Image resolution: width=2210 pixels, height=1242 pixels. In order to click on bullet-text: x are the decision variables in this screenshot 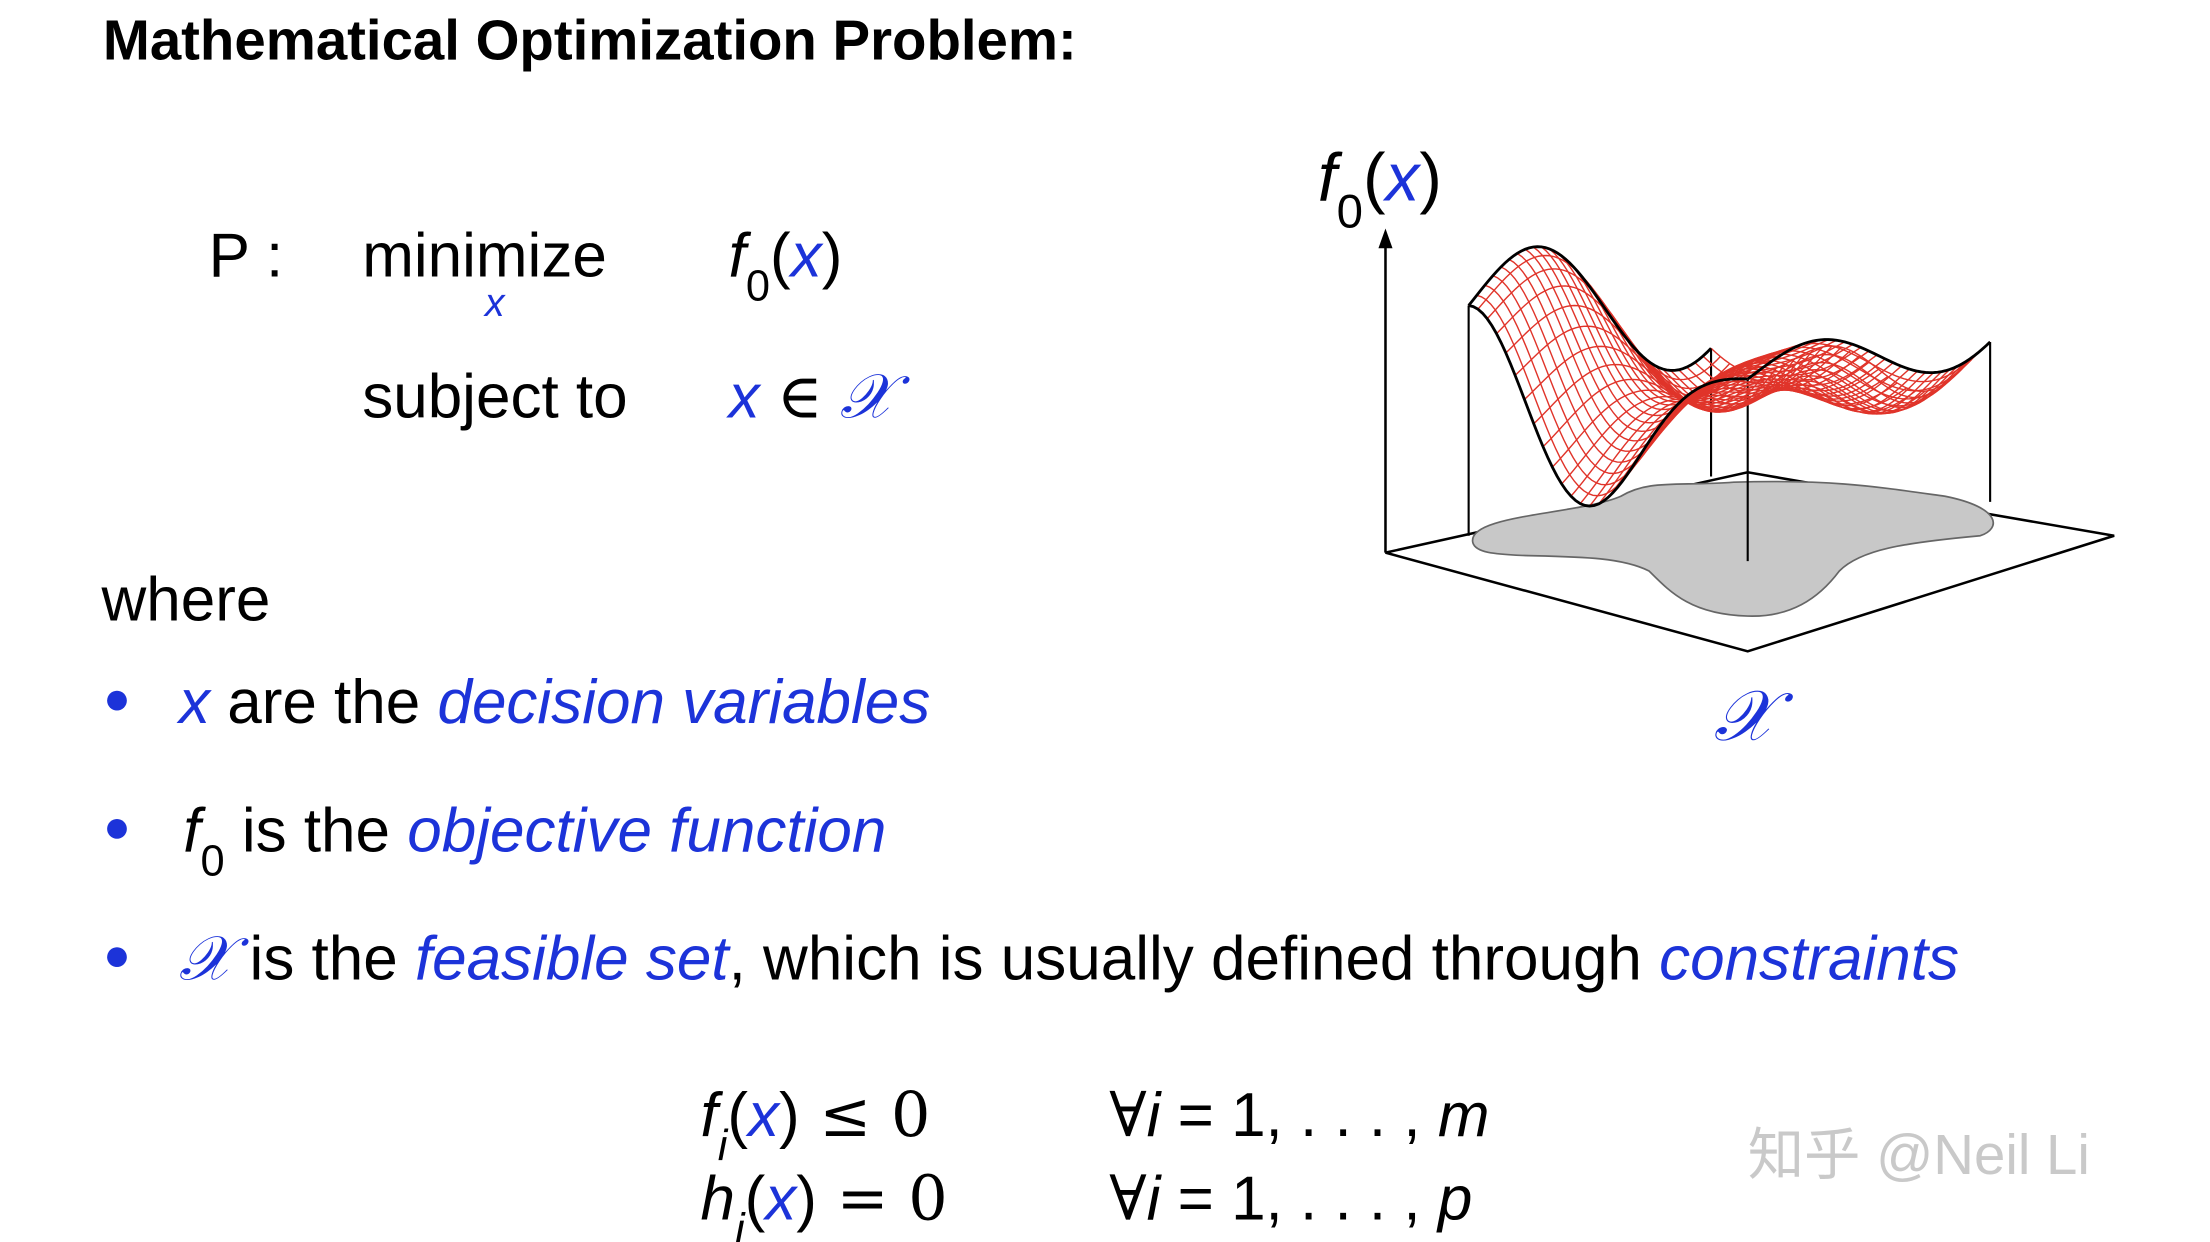, I will do `click(553, 702)`.